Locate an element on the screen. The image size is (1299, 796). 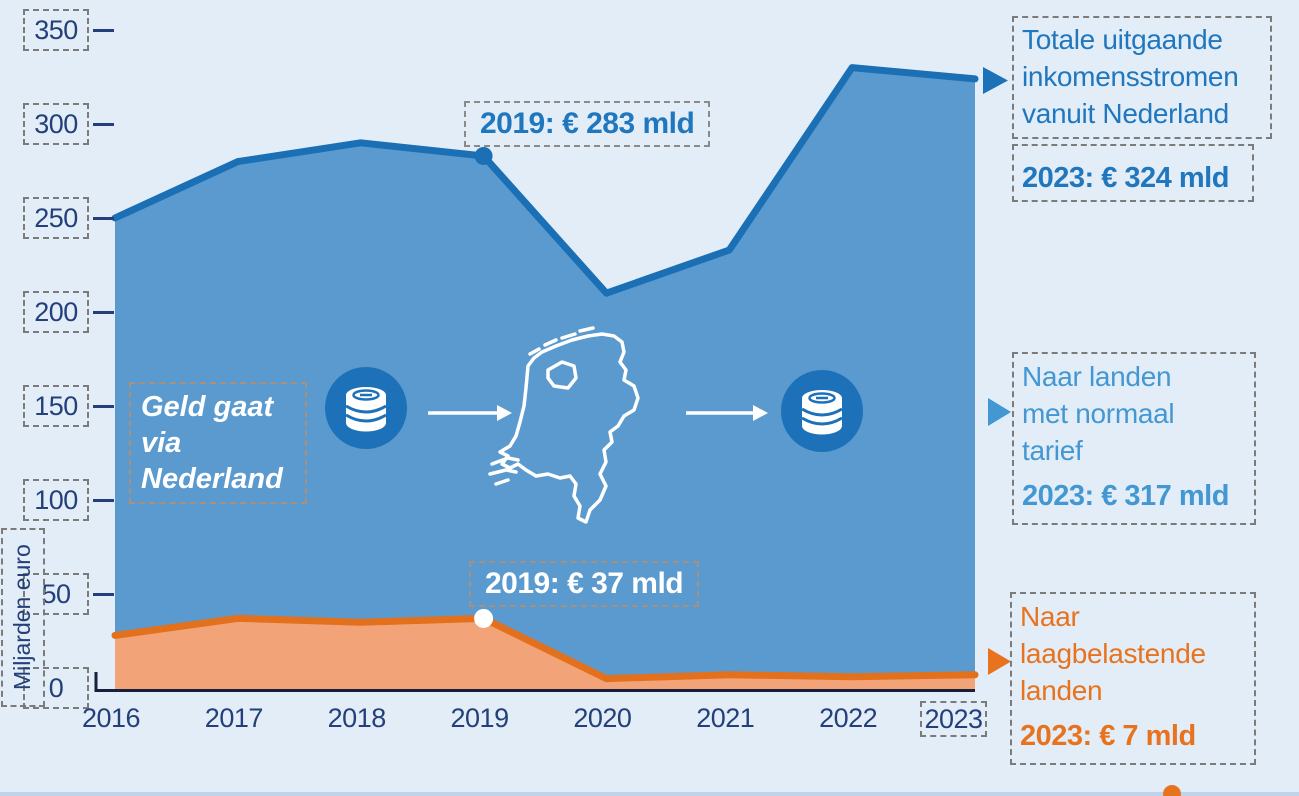
pointer-total-icon is located at coordinates (995, 80).